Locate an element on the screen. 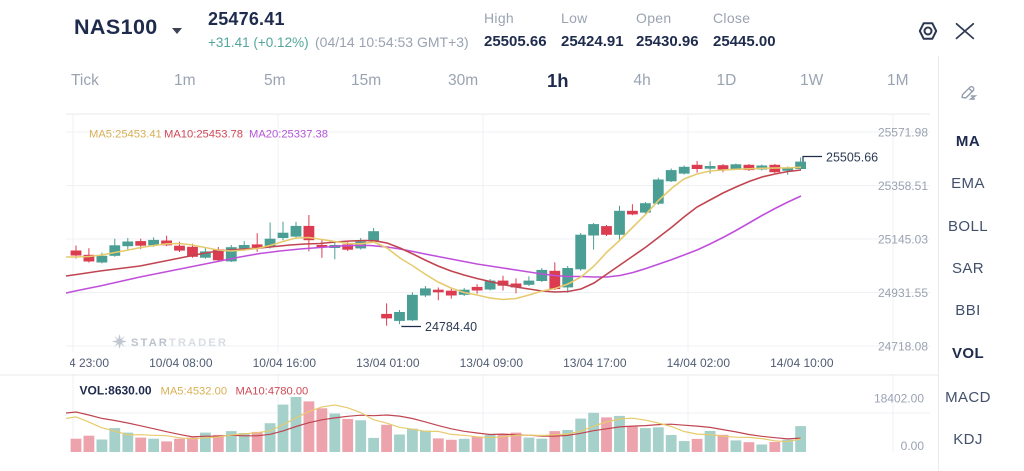  svg-text: 0.00 is located at coordinates (913, 446).